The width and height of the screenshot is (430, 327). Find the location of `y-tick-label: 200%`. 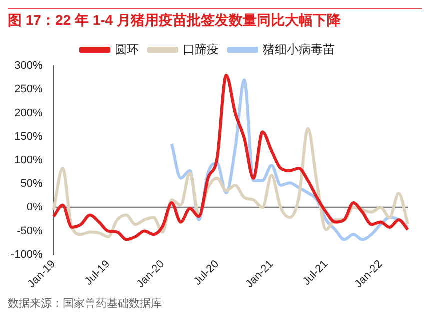

y-tick-label: 200% is located at coordinates (29, 113).